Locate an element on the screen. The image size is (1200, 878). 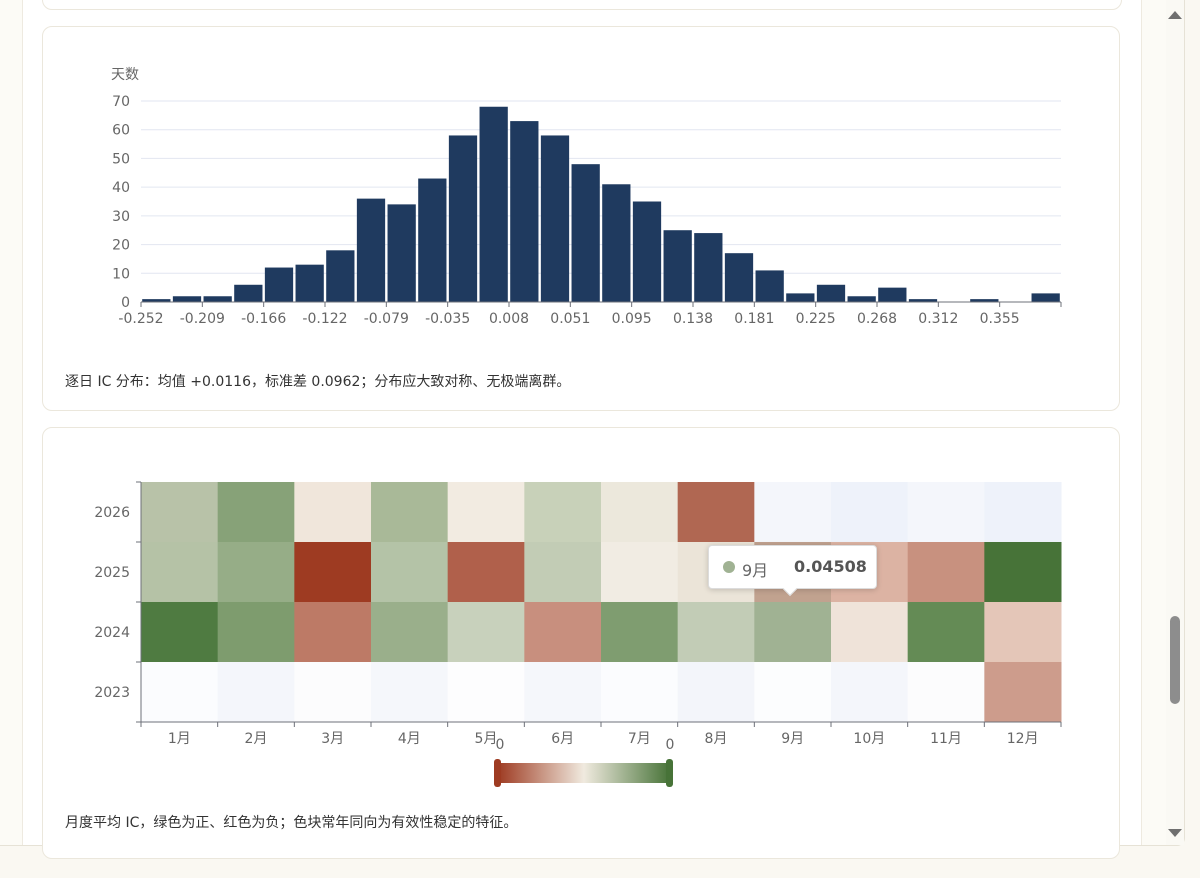
y-tick-label: 2026 is located at coordinates (112, 513).